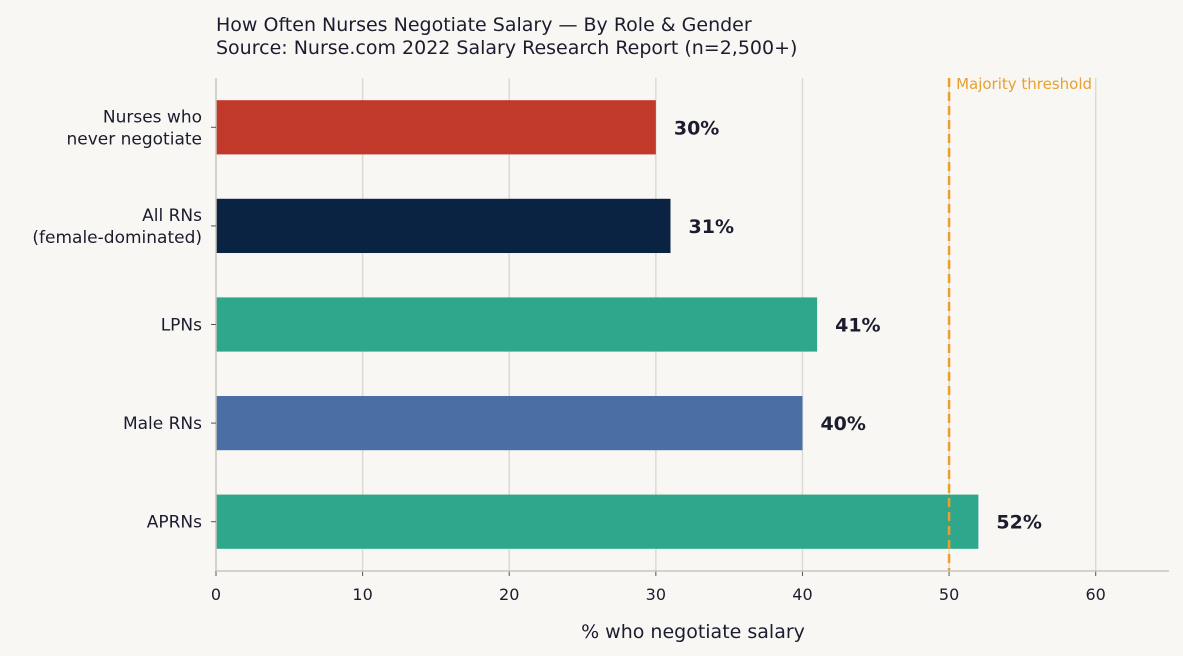  What do you see at coordinates (1024, 84) in the screenshot?
I see `majority-threshold-label: Majority threshold` at bounding box center [1024, 84].